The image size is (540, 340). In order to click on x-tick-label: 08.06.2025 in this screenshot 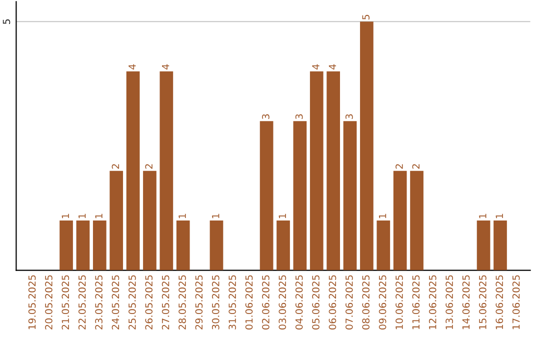, I will do `click(366, 302)`.